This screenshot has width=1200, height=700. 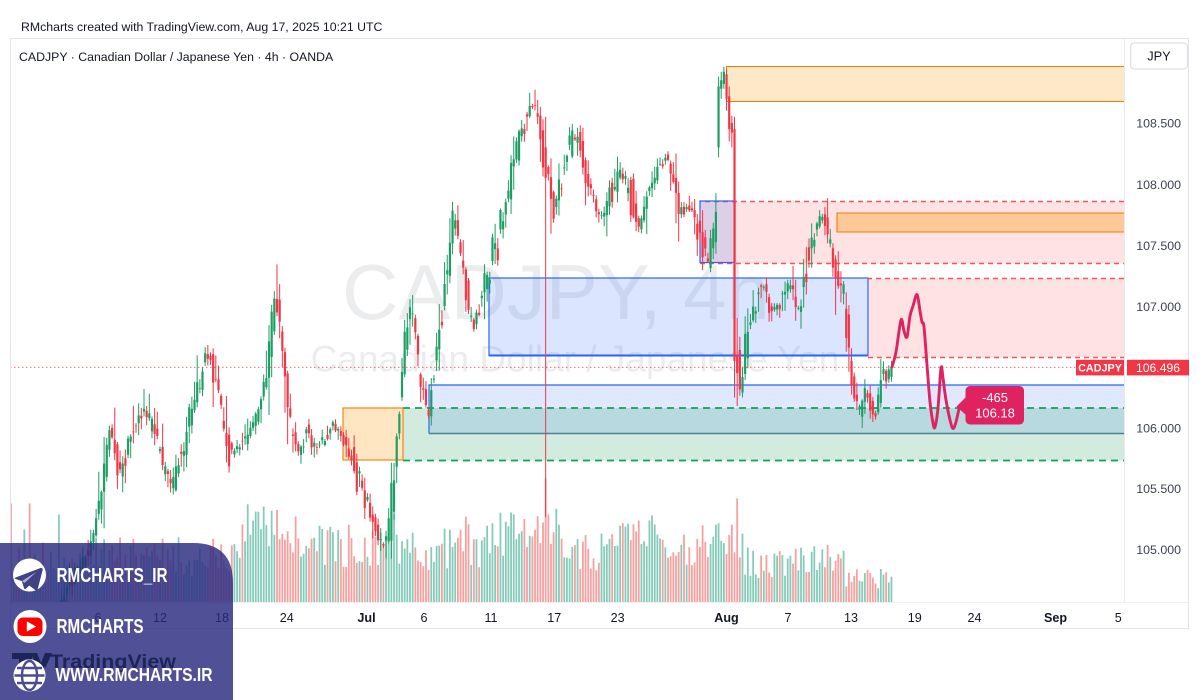 What do you see at coordinates (1055, 618) in the screenshot?
I see `svg-text: Sep` at bounding box center [1055, 618].